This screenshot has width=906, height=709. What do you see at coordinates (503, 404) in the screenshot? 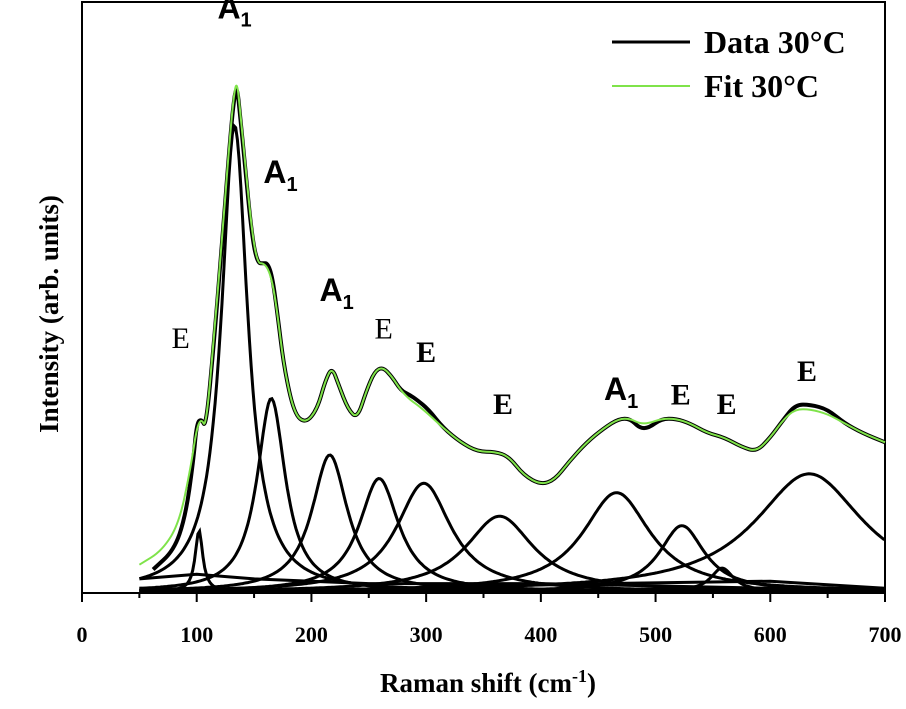
I see `peak-label-7: E` at bounding box center [503, 404].